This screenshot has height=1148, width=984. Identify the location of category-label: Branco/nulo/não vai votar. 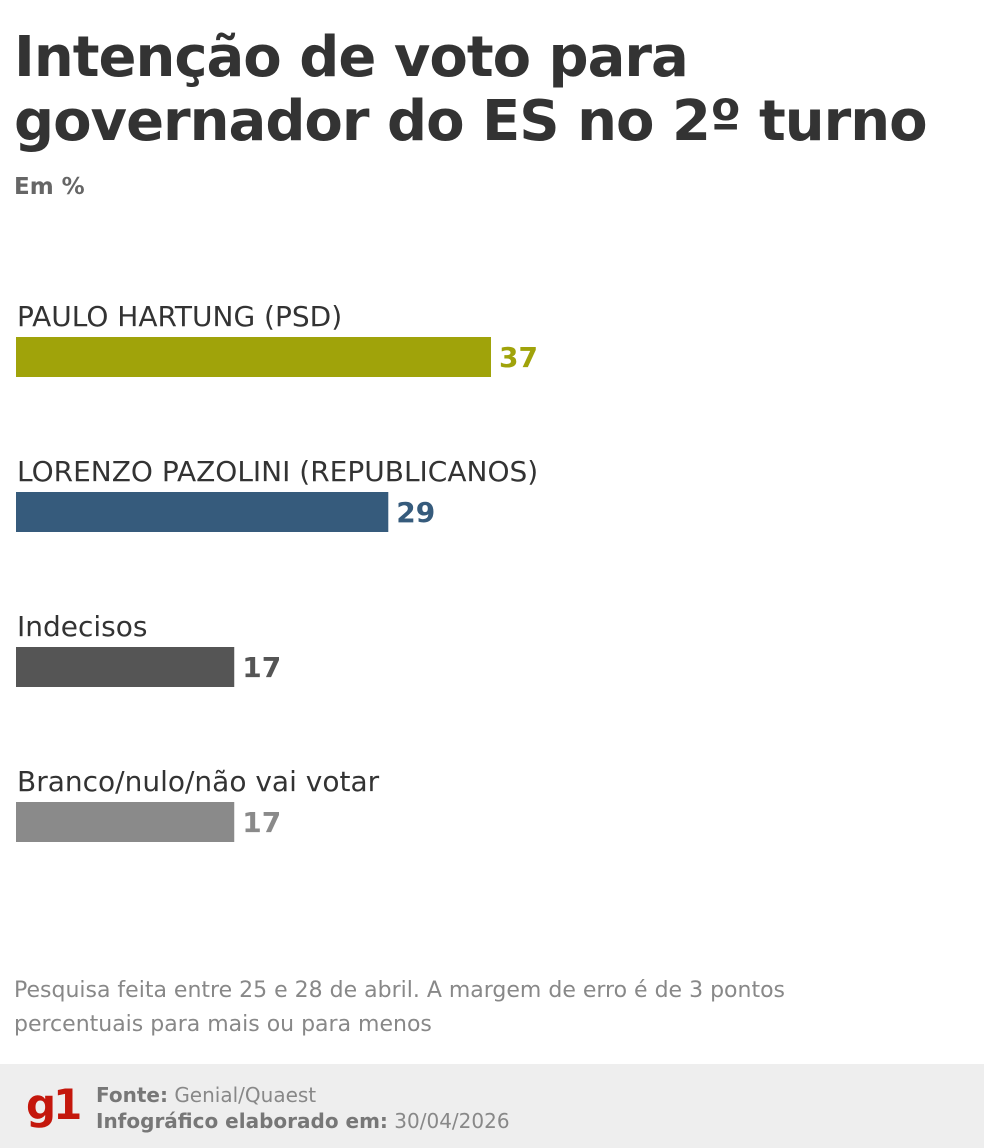
(198, 781).